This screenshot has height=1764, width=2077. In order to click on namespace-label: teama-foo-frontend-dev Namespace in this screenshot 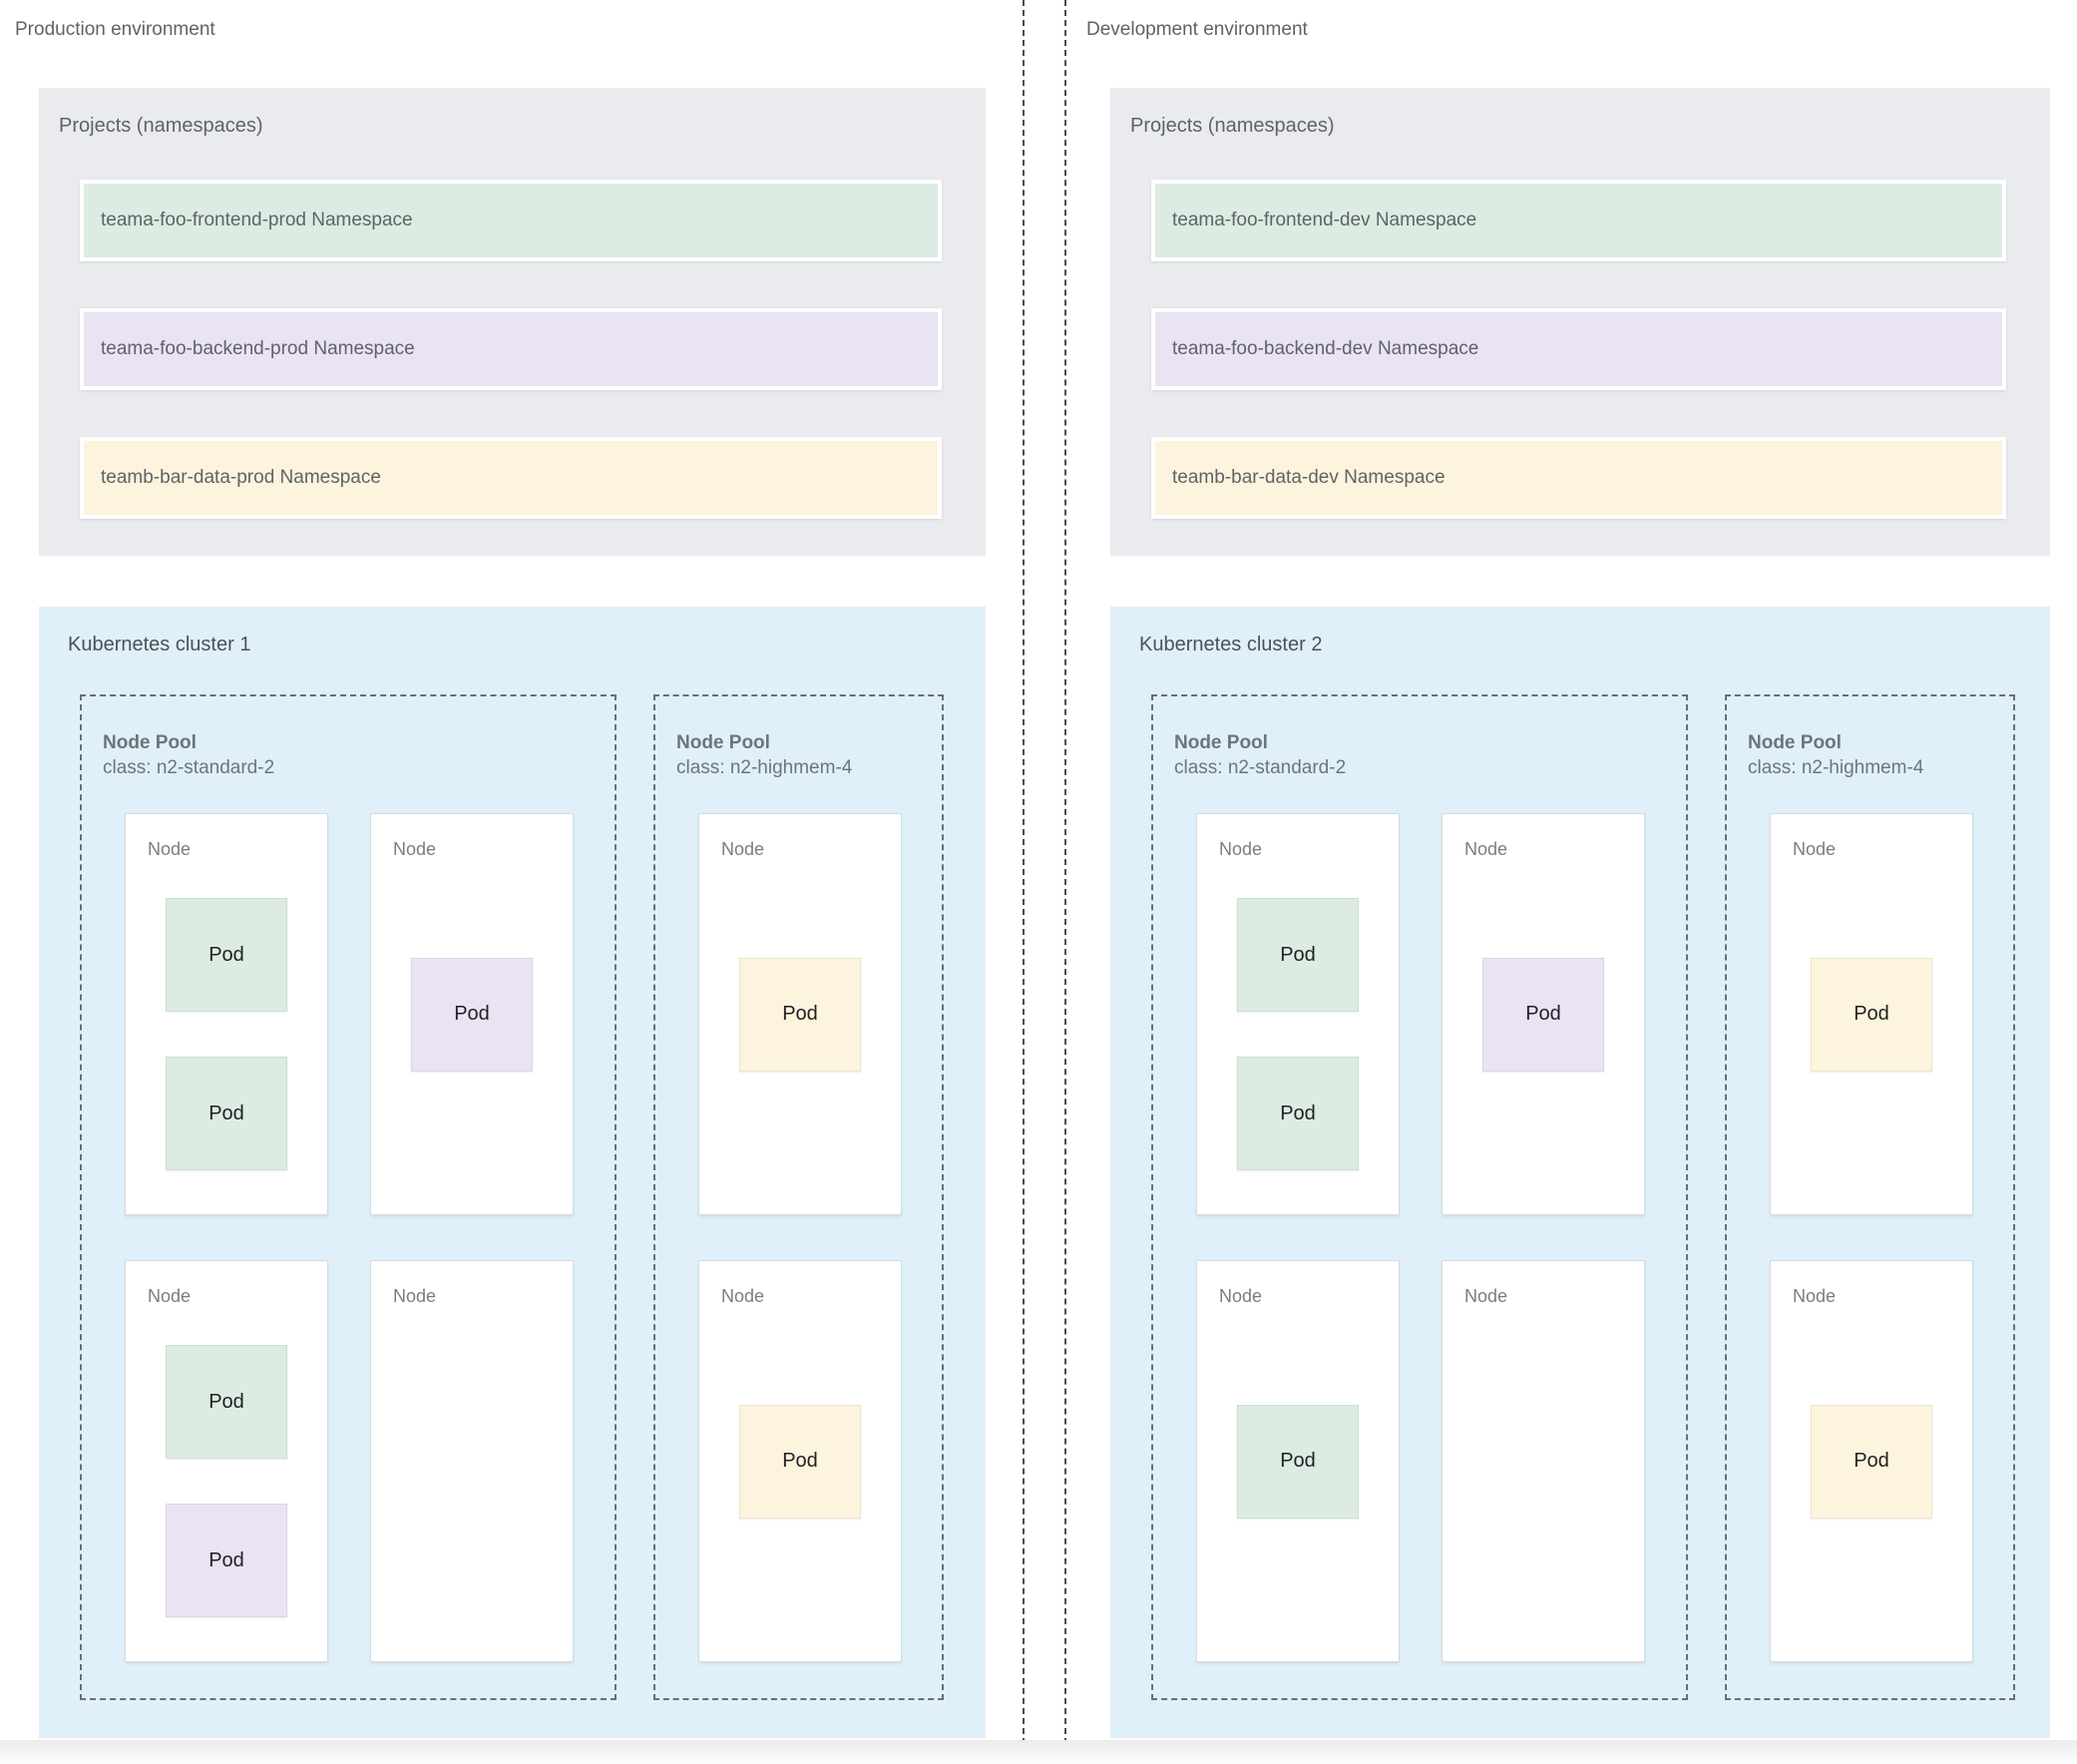, I will do `click(1325, 220)`.